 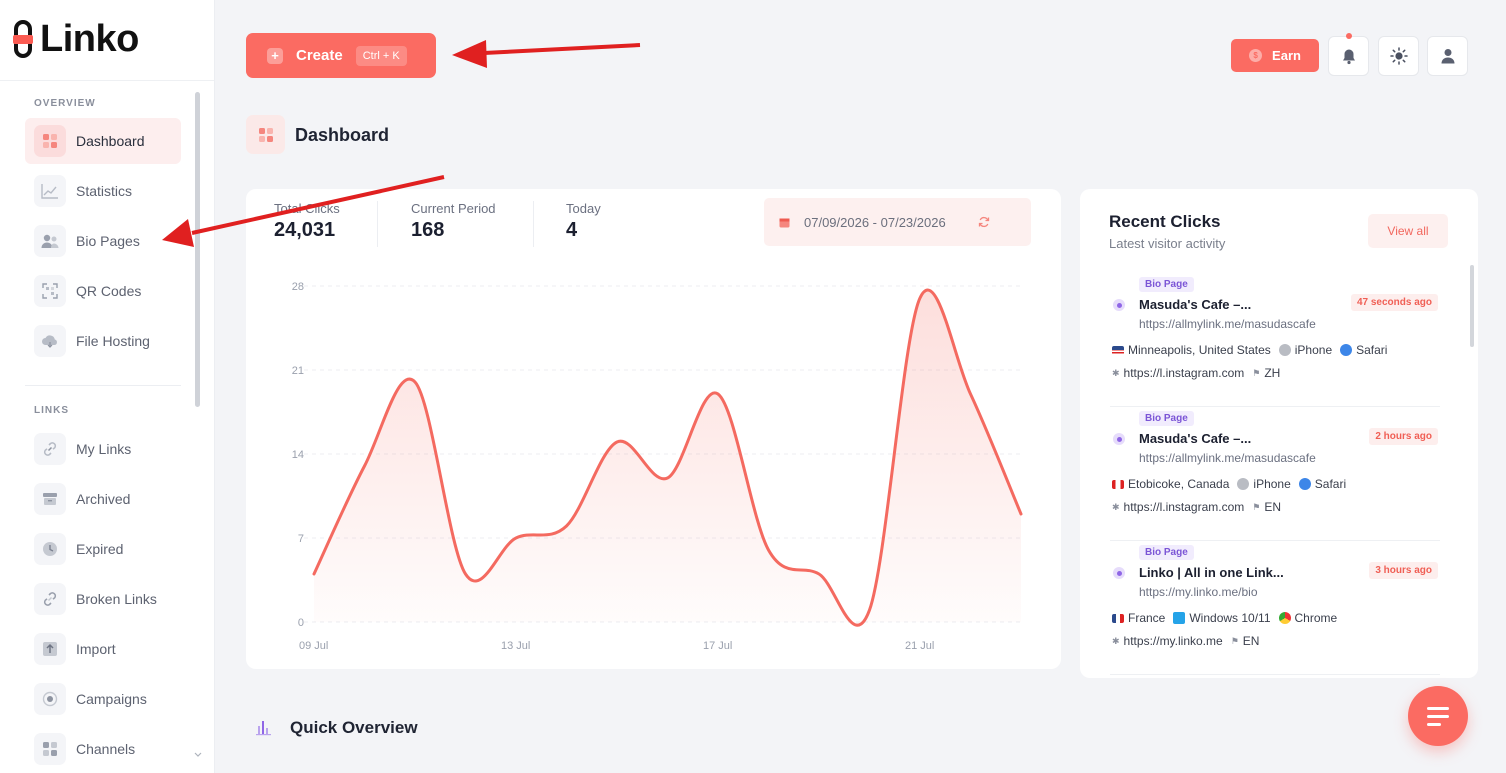 I want to click on sidebar-item-import: Import, so click(x=103, y=649).